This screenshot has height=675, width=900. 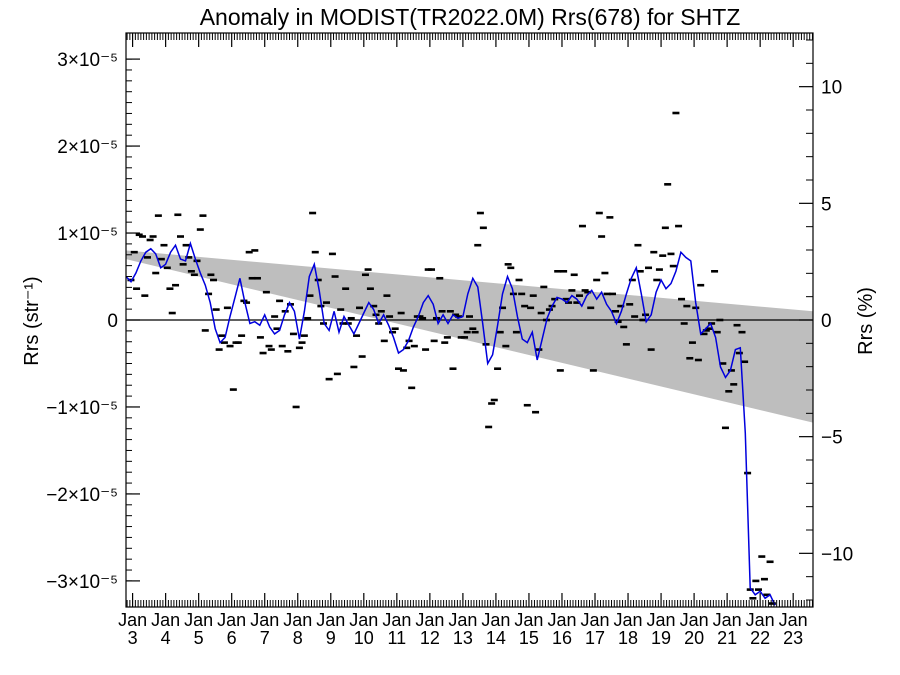 What do you see at coordinates (87, 234) in the screenshot?
I see `left-tick-label: 1×10⁻⁵` at bounding box center [87, 234].